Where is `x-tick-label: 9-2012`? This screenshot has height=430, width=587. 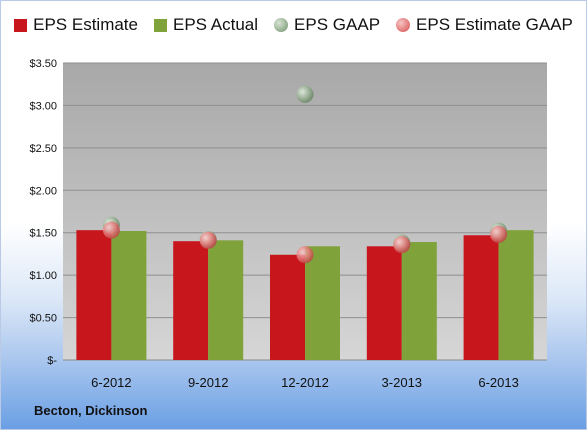
x-tick-label: 9-2012 is located at coordinates (208, 382).